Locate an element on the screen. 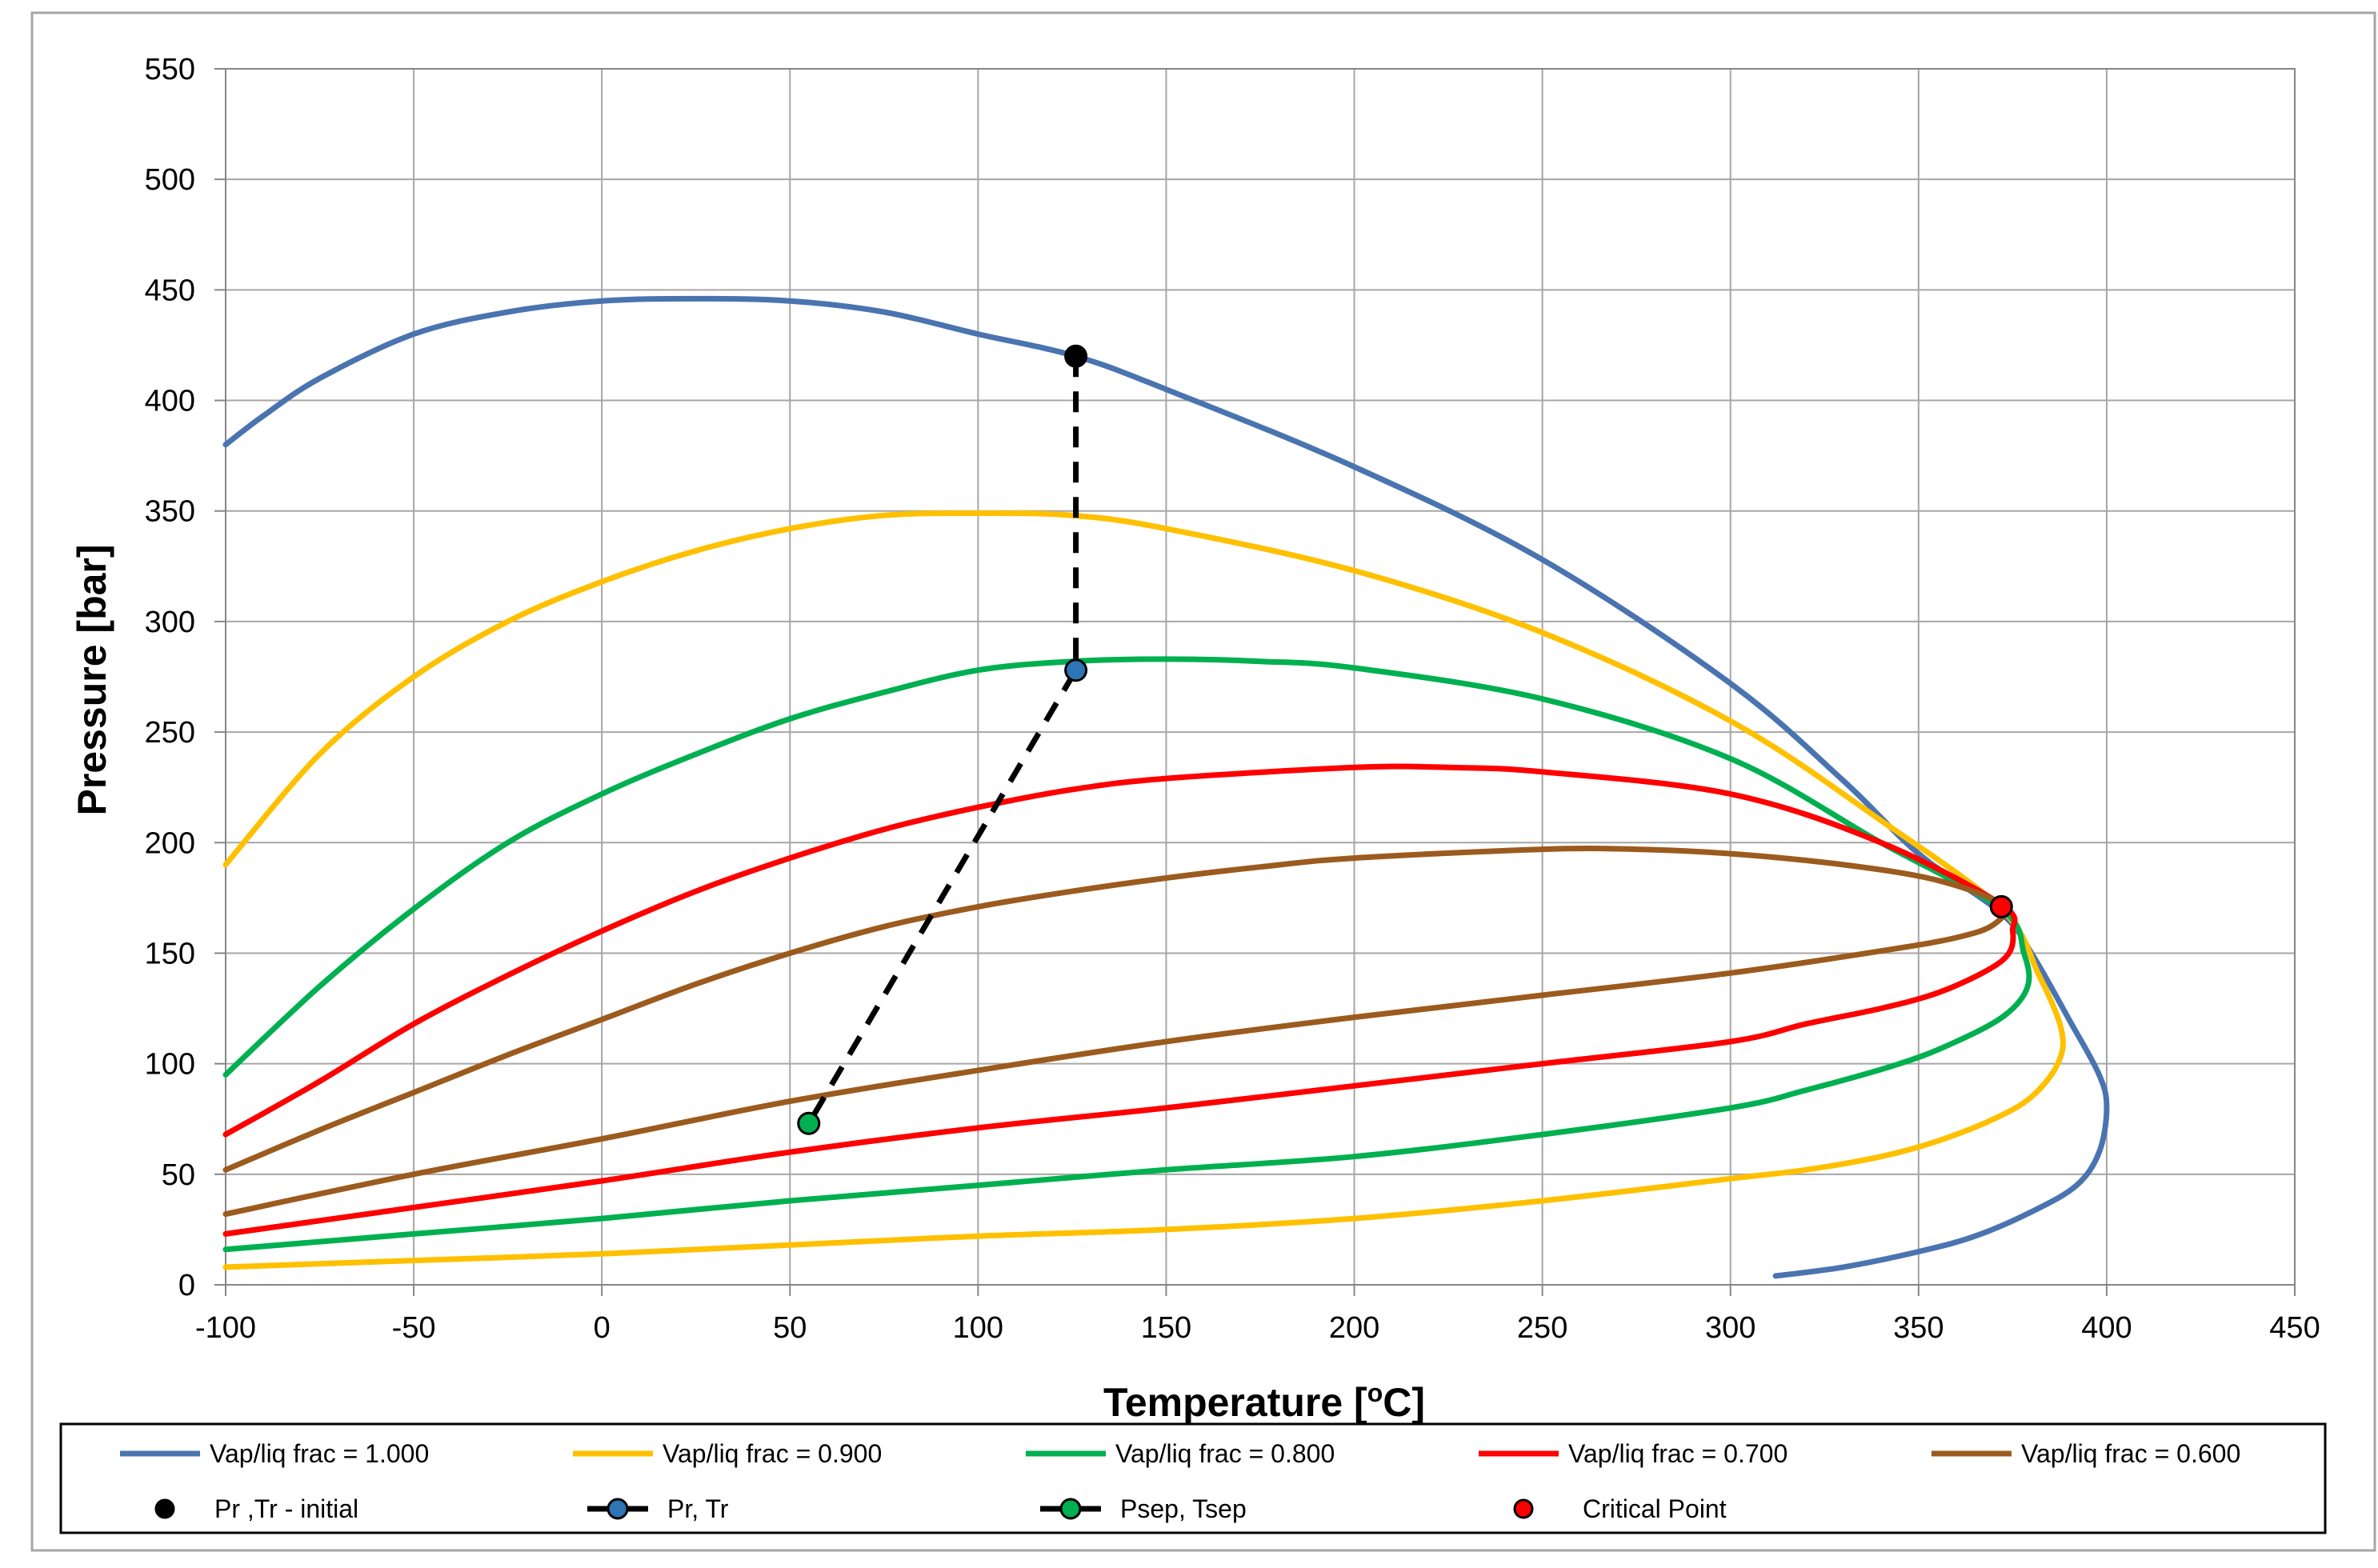  x-tick-label: -100 is located at coordinates (225, 1328).